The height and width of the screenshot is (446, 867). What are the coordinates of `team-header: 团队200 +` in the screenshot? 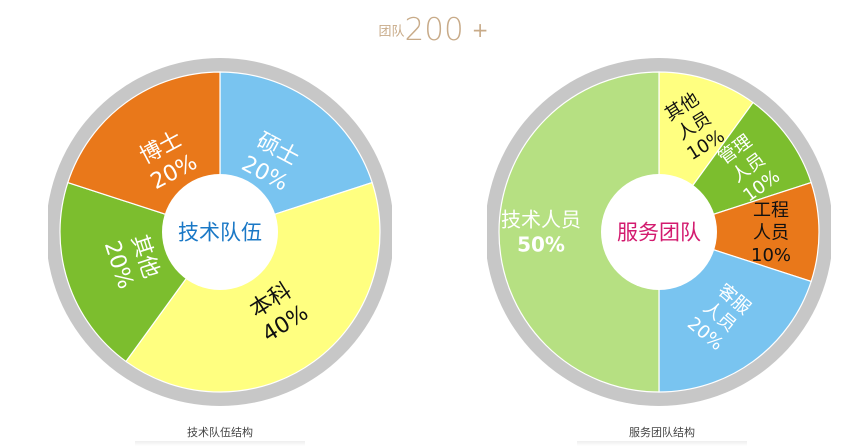 It's located at (433, 30).